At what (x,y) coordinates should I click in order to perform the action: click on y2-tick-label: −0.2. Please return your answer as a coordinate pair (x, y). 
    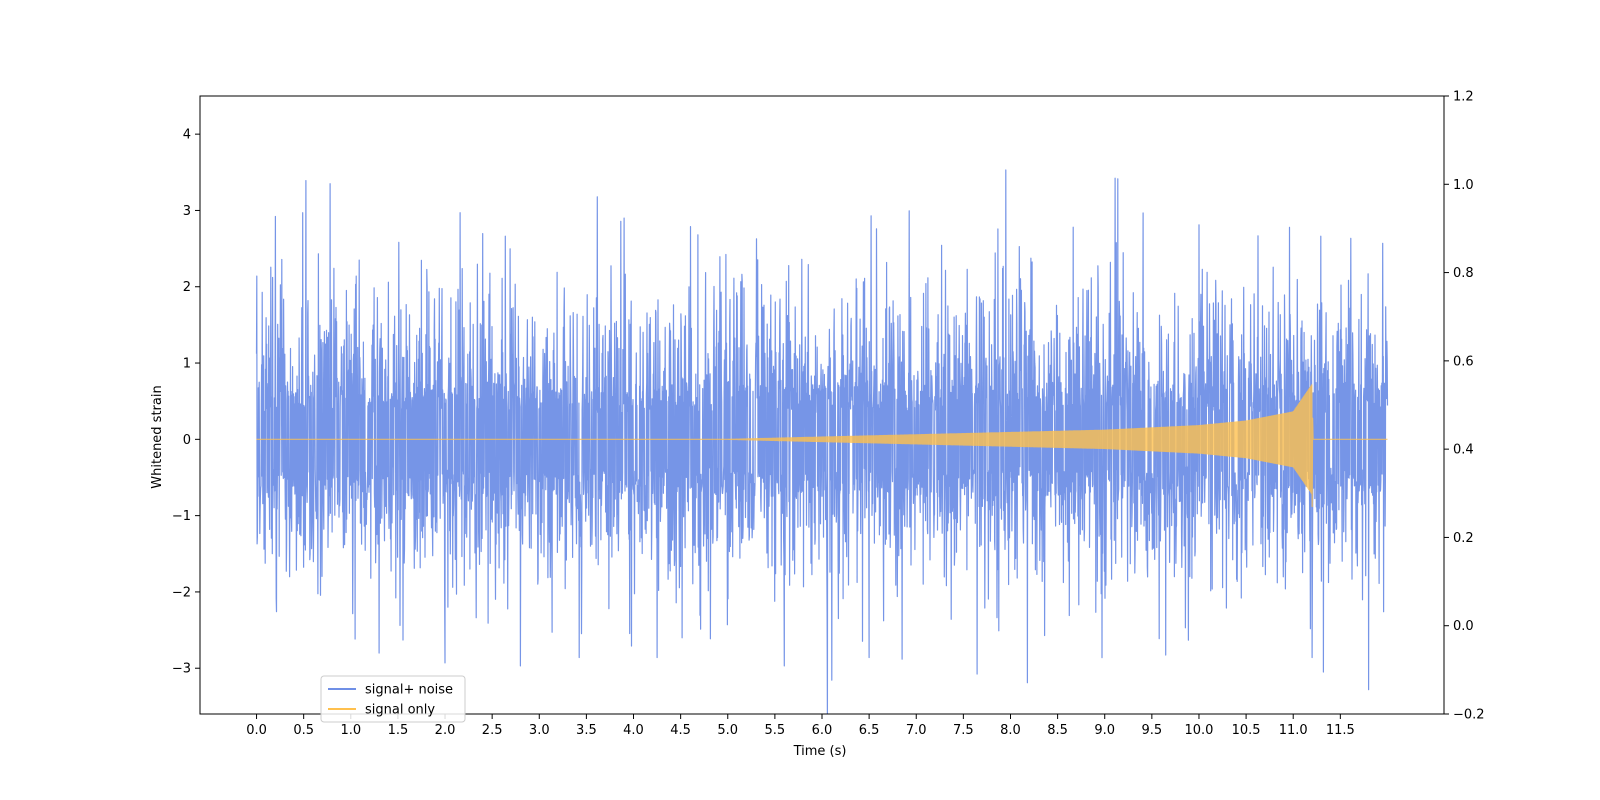
    Looking at the image, I should click on (1469, 715).